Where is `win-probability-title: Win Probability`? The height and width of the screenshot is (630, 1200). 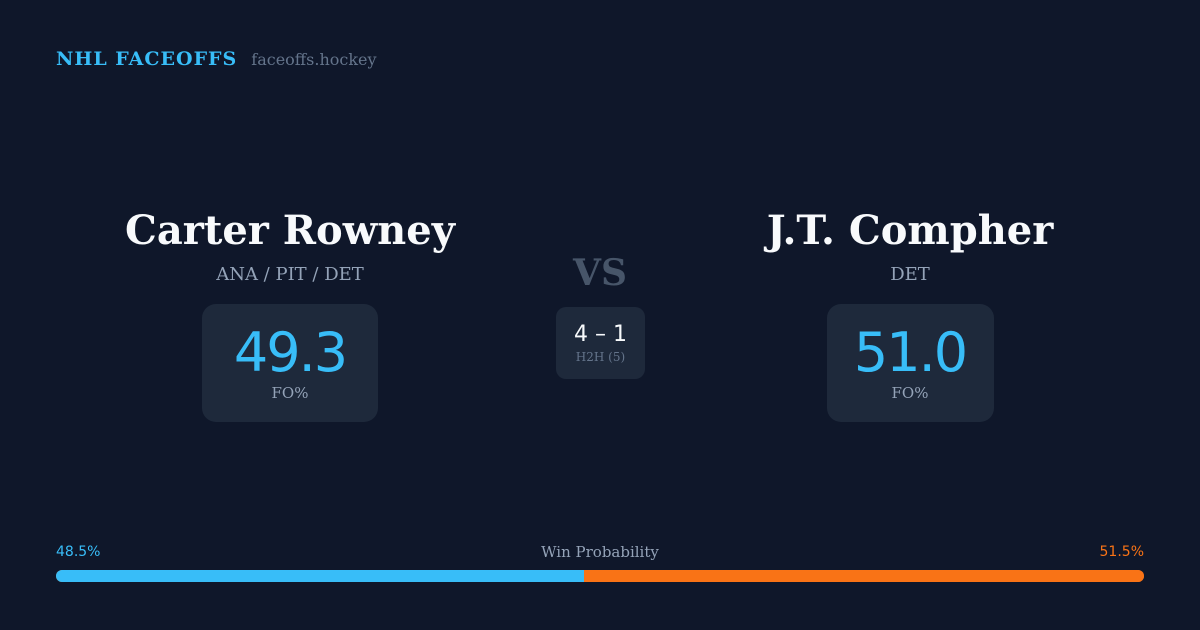 win-probability-title: Win Probability is located at coordinates (600, 552).